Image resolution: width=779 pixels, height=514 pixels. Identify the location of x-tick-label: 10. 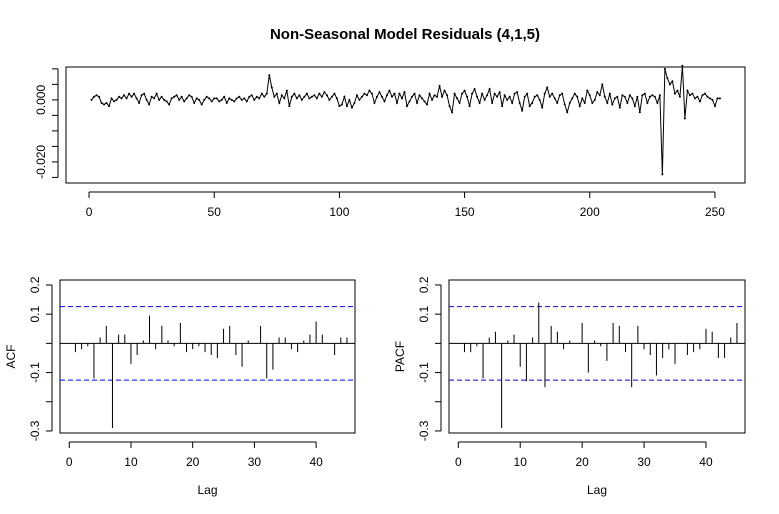
(521, 462).